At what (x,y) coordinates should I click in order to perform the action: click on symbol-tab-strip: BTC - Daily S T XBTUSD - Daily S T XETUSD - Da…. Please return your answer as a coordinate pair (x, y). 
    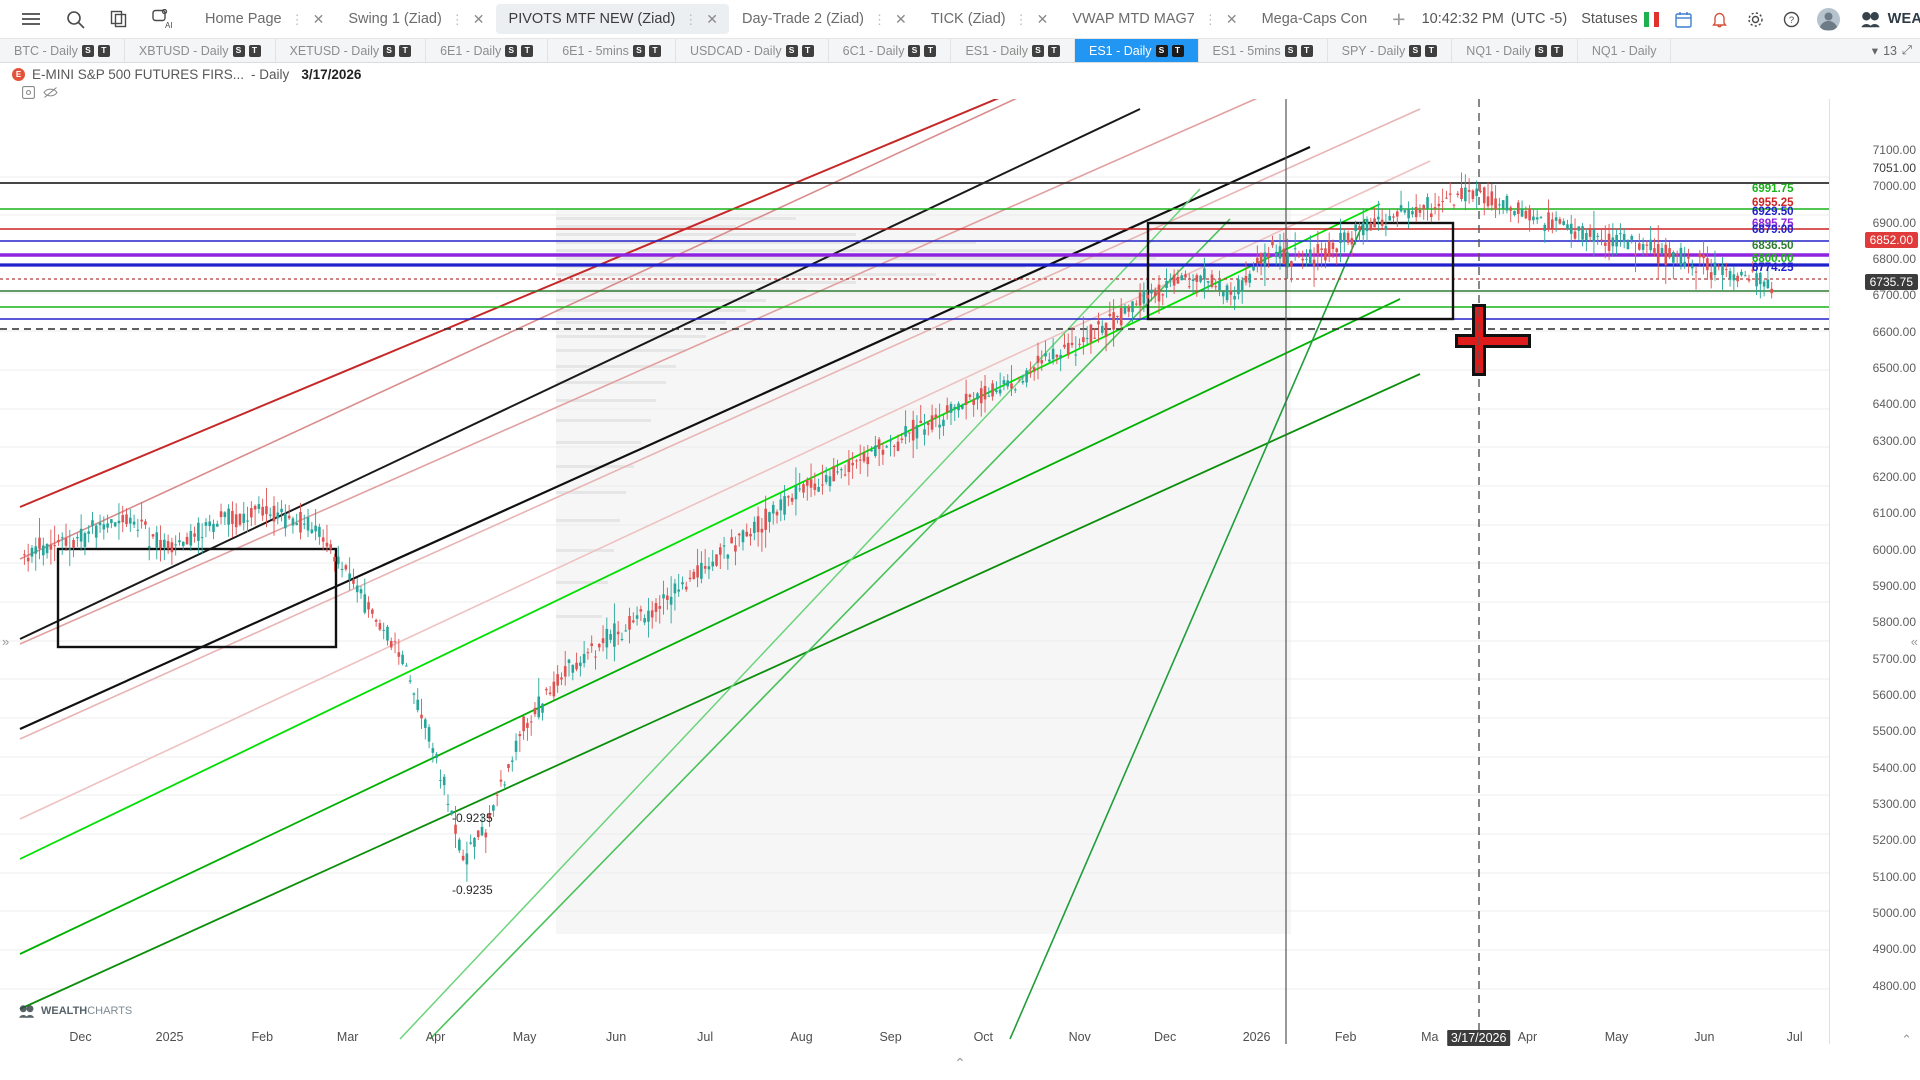
    Looking at the image, I should click on (960, 51).